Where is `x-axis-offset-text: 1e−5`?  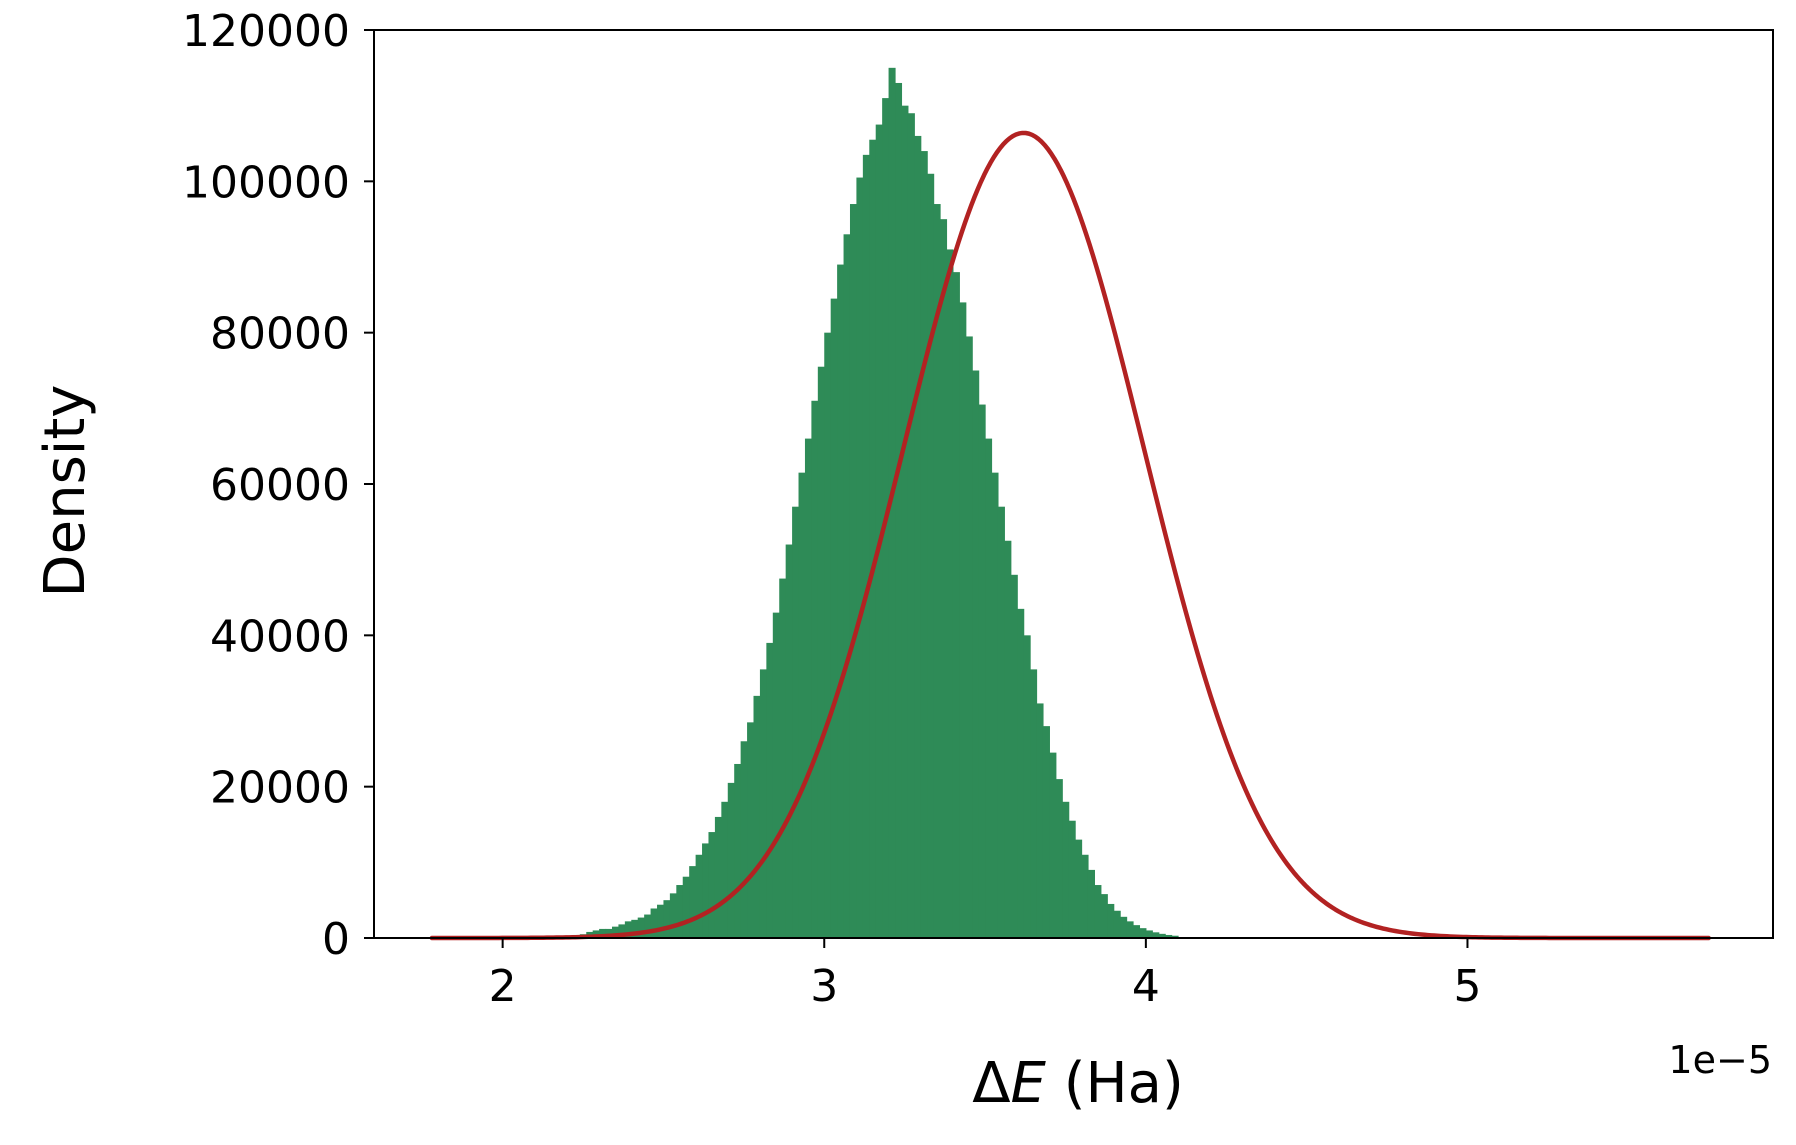
x-axis-offset-text: 1e−5 is located at coordinates (1720, 1060).